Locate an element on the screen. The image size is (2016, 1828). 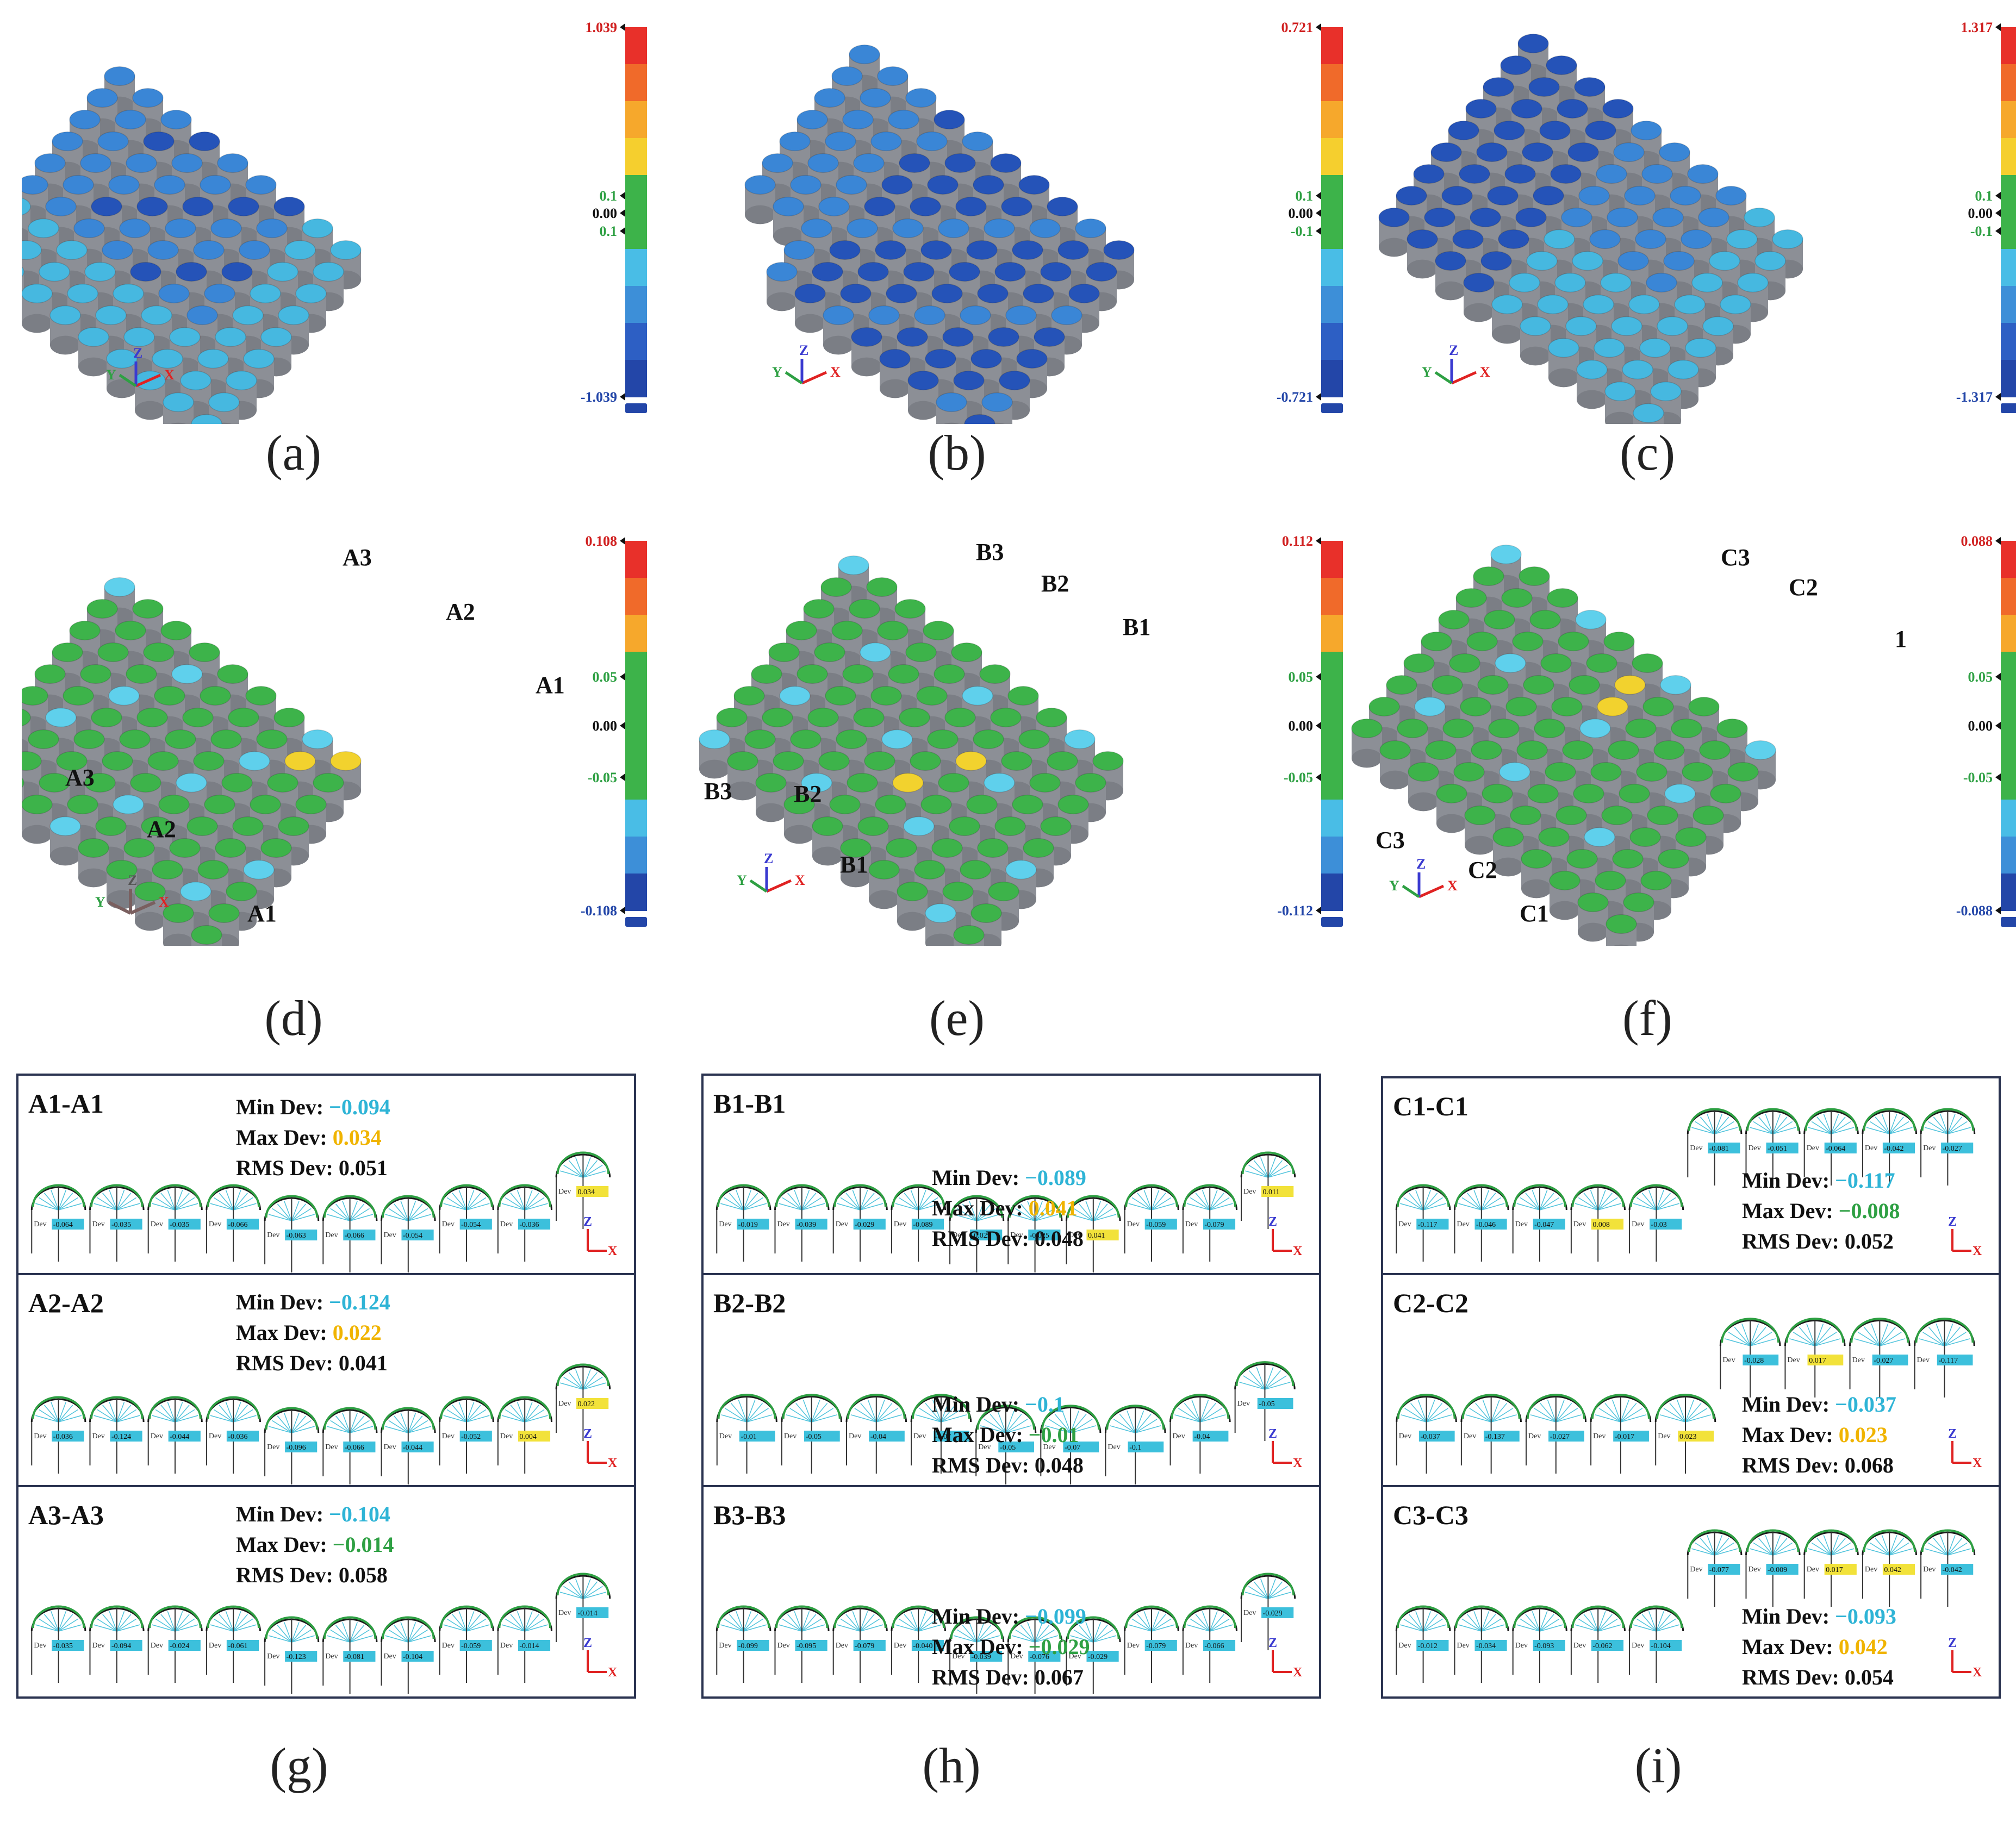
dev-value: -0.094 is located at coordinates (121, 1646).